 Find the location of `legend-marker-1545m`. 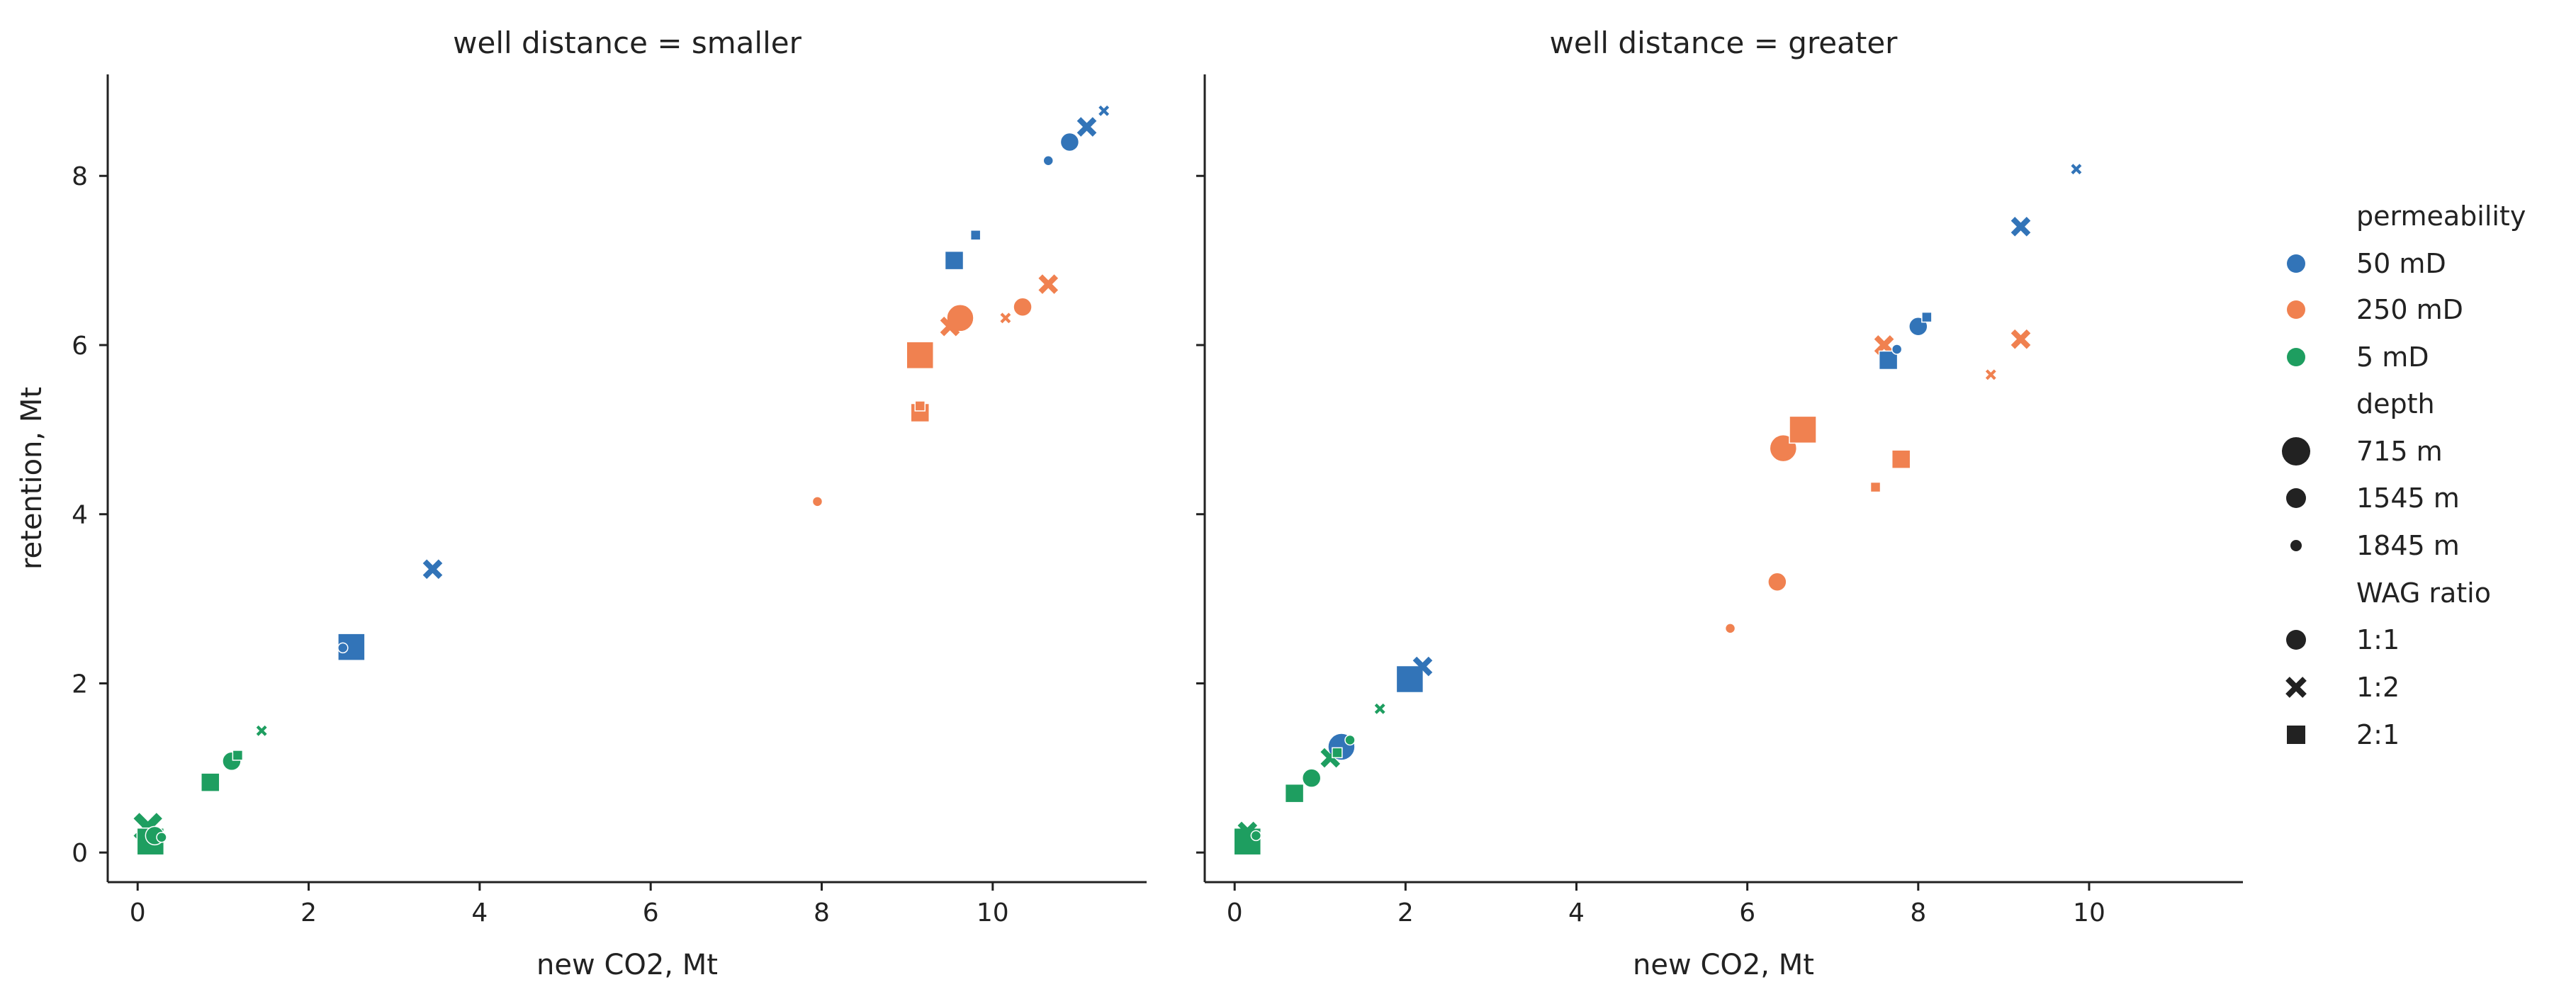

legend-marker-1545m is located at coordinates (2296, 498).